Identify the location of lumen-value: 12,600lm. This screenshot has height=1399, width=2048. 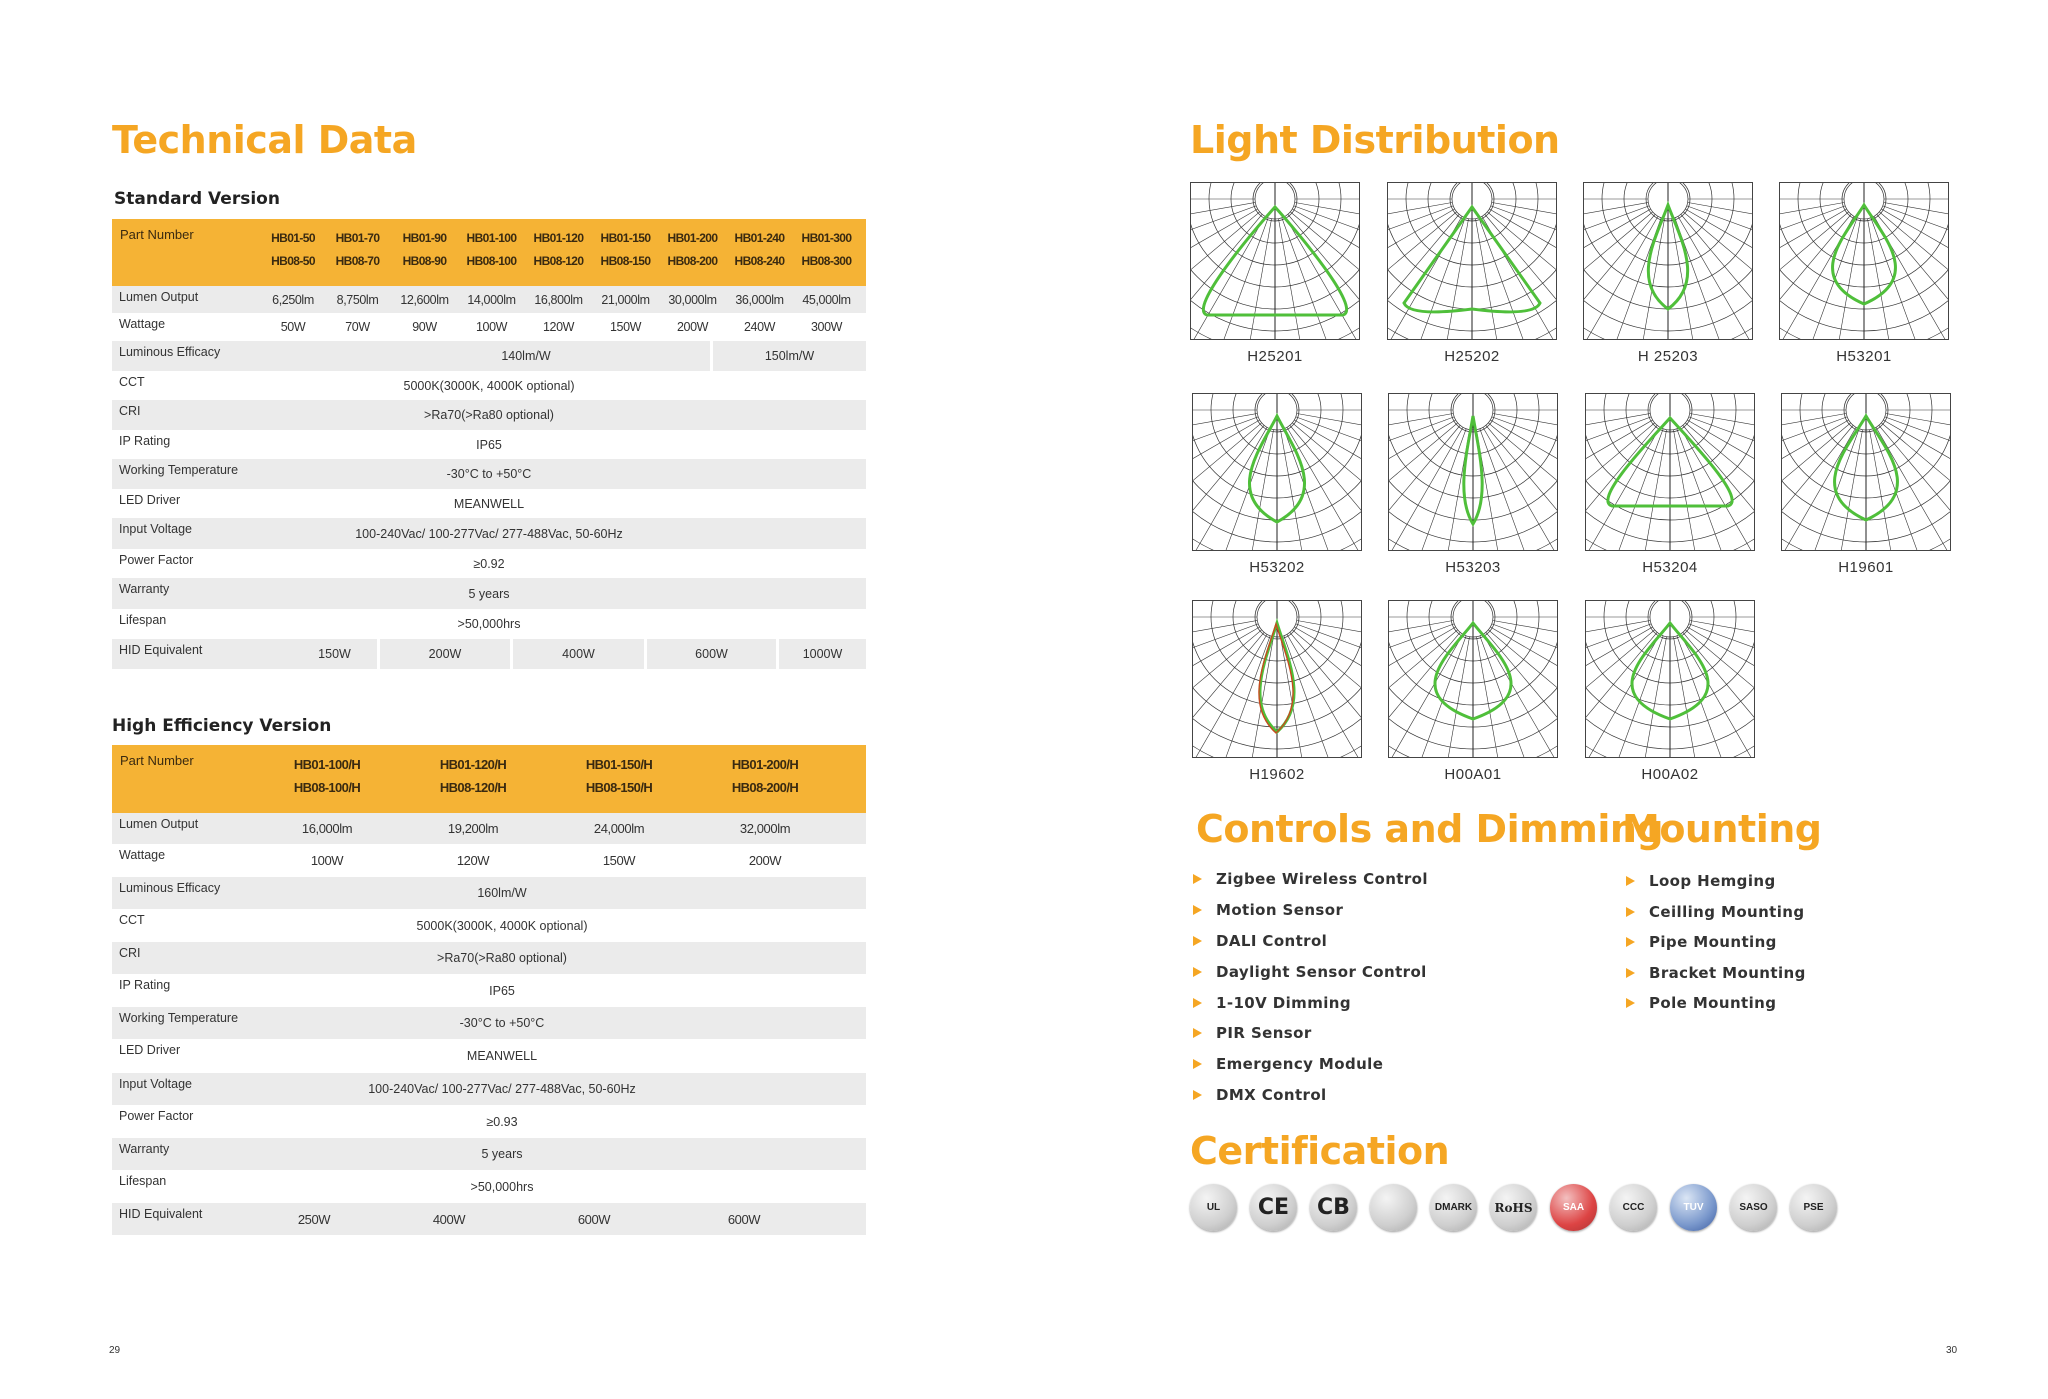
(424, 299).